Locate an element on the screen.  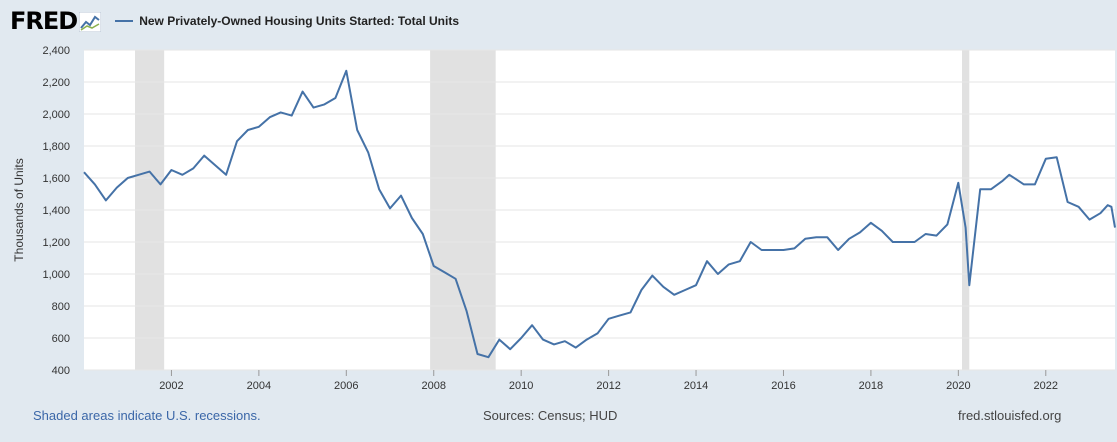
recession-note: Shaded areas indicate U.S. recessions. is located at coordinates (147, 415).